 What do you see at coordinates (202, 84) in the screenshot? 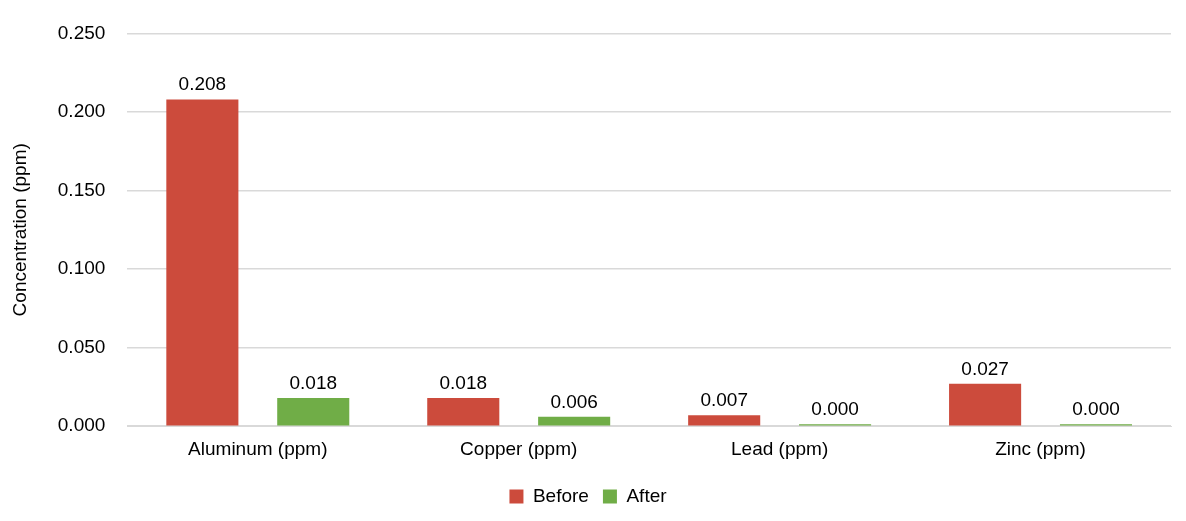
I see `data-label: 0.208` at bounding box center [202, 84].